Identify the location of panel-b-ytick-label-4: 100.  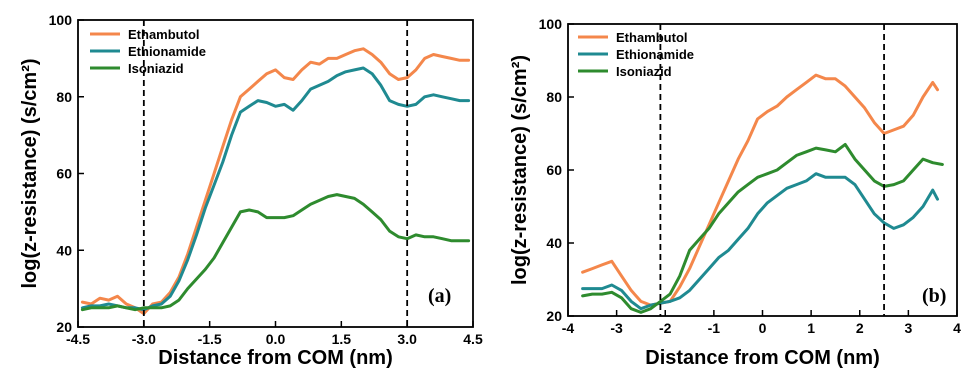
(551, 24).